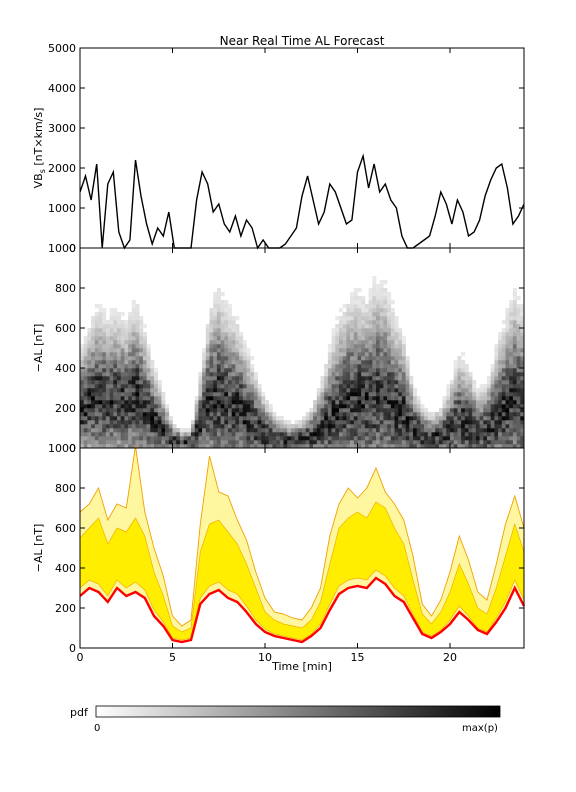 This screenshot has height=792, width=576. What do you see at coordinates (72, 648) in the screenshot?
I see `al-forecast-y-tick-label: 0` at bounding box center [72, 648].